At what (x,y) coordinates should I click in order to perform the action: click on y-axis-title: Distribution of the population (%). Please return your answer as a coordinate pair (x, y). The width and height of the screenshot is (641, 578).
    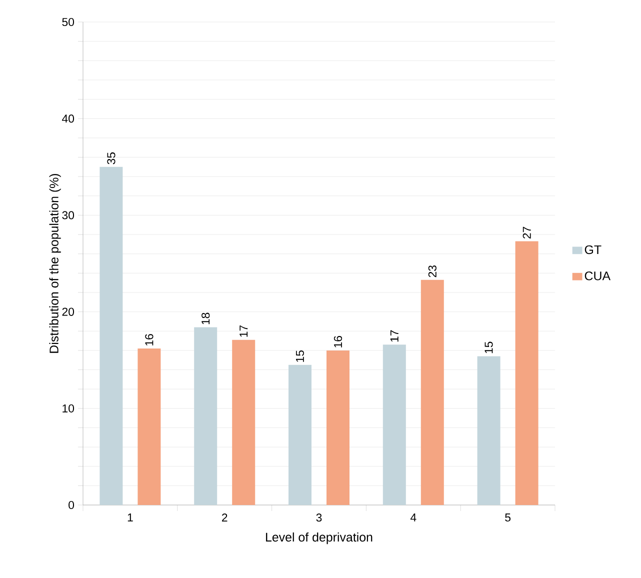
    Looking at the image, I should click on (55, 263).